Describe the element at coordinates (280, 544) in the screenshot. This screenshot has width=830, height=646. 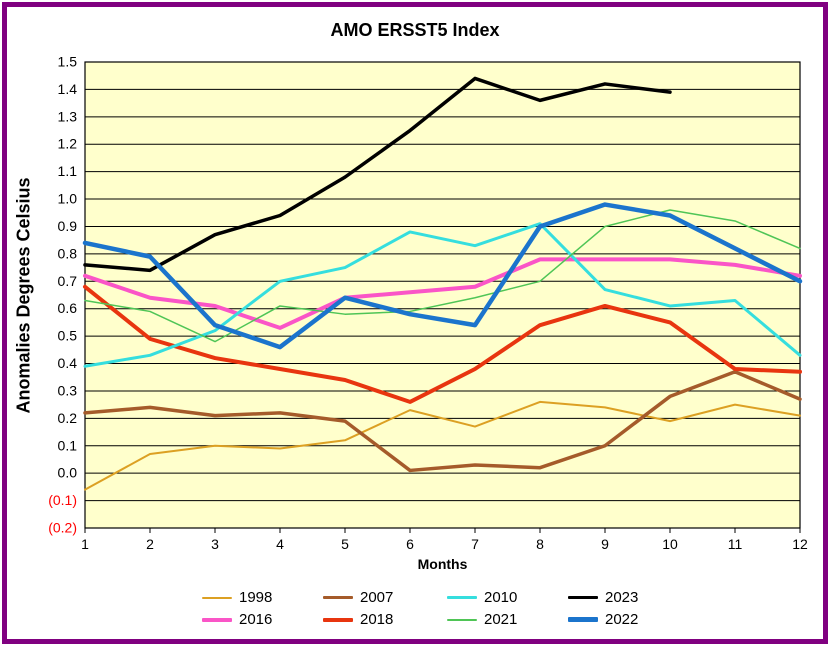
I see `x-tick-label: 4` at that location.